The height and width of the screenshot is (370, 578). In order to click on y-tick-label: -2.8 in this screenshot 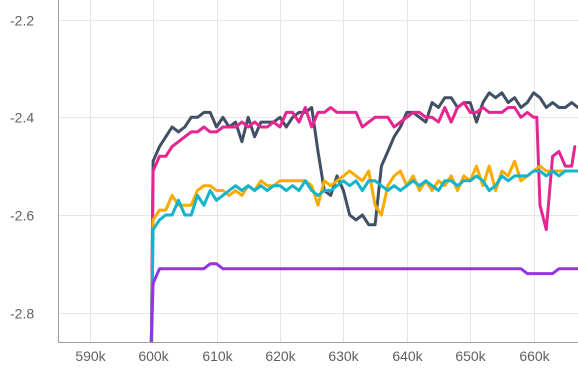, I will do `click(22, 314)`.